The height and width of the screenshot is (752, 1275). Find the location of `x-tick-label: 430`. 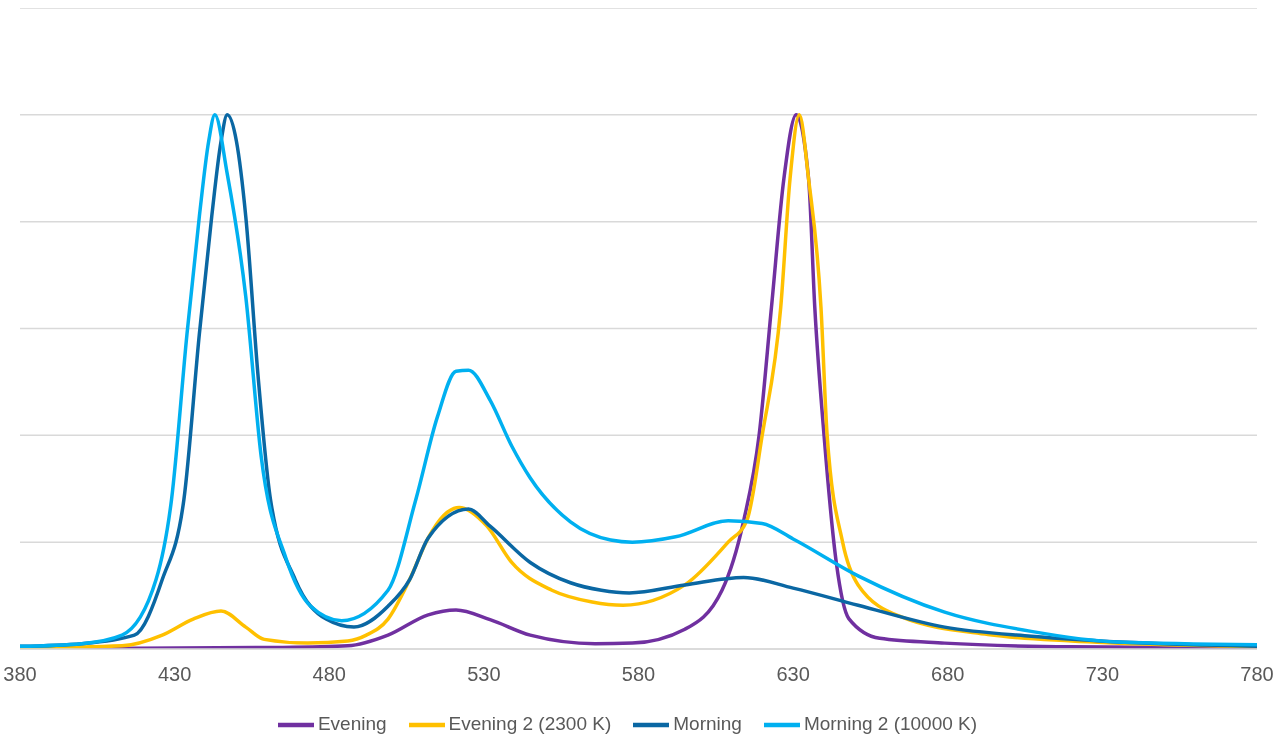

x-tick-label: 430 is located at coordinates (174, 674).